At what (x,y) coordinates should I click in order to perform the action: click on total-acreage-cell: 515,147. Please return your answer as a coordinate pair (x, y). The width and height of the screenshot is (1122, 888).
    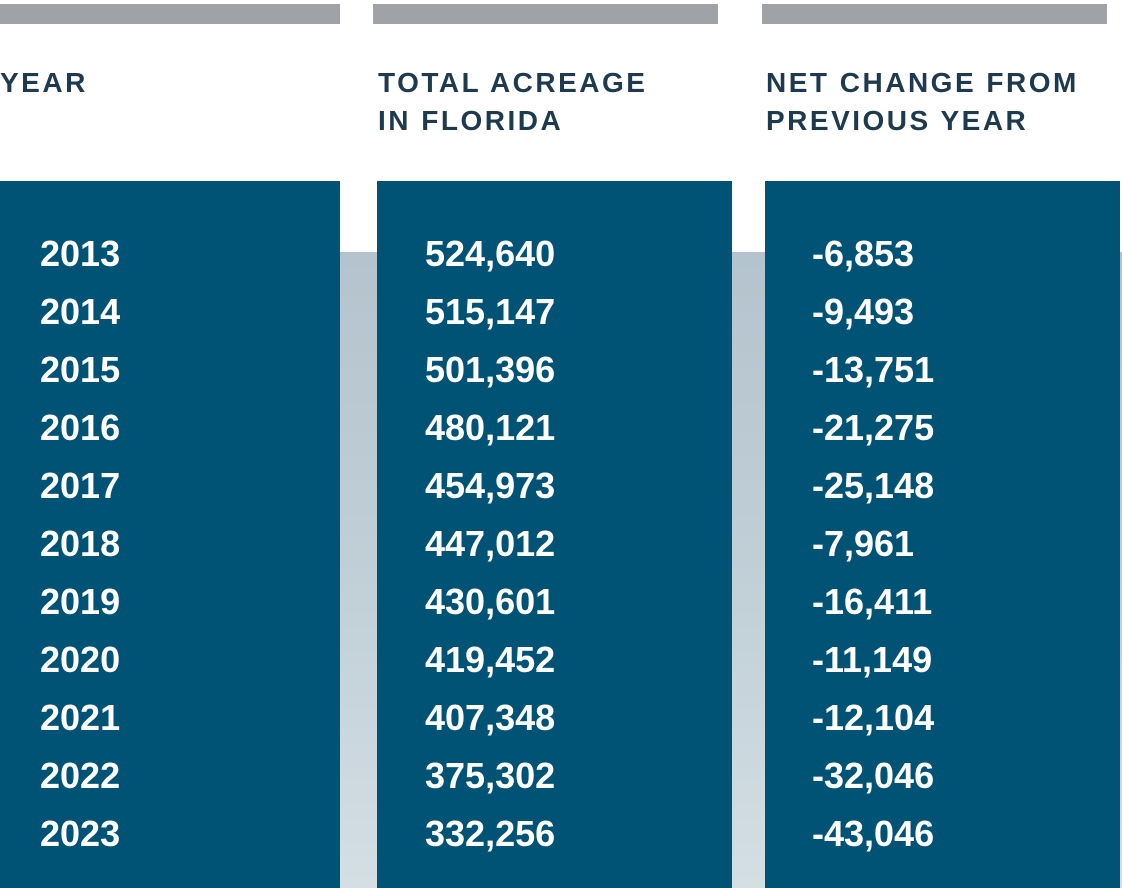
    Looking at the image, I should click on (490, 311).